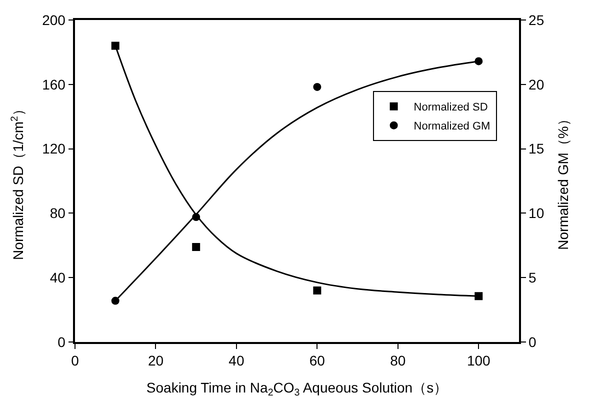 The image size is (589, 405). What do you see at coordinates (297, 388) in the screenshot?
I see `x-axis-title: Soaking Time in Na$_{2}$CO$_{3}$ Aqueous Solution（s）` at bounding box center [297, 388].